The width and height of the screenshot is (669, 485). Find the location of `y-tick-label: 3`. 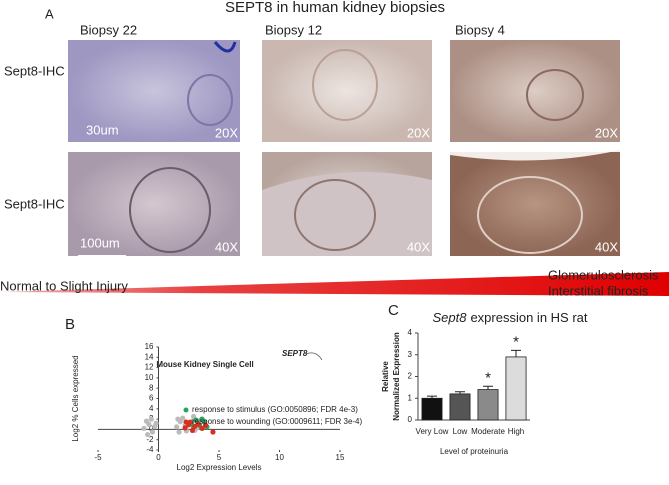

y-tick-label: 3 is located at coordinates (410, 354).